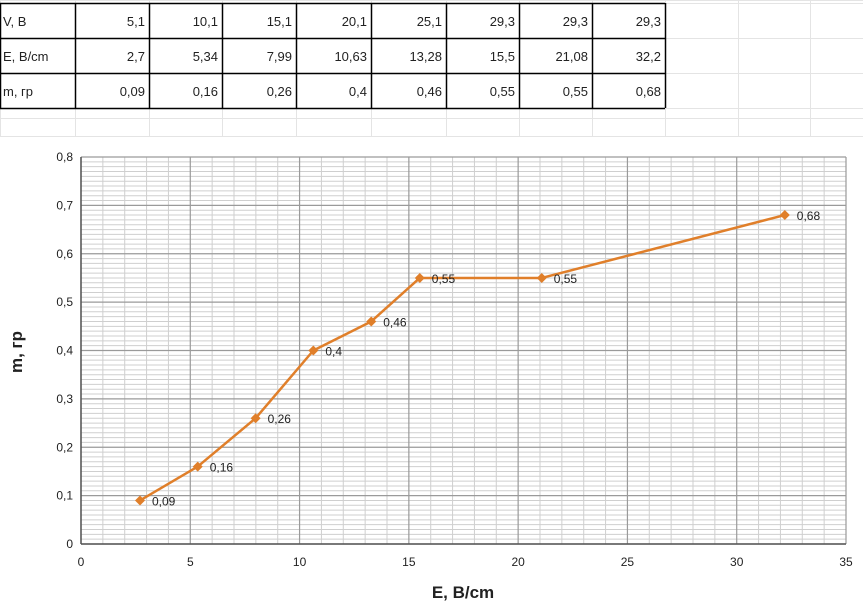 This screenshot has height=613, width=863. What do you see at coordinates (69, 544) in the screenshot?
I see `y-tick-label: 0` at bounding box center [69, 544].